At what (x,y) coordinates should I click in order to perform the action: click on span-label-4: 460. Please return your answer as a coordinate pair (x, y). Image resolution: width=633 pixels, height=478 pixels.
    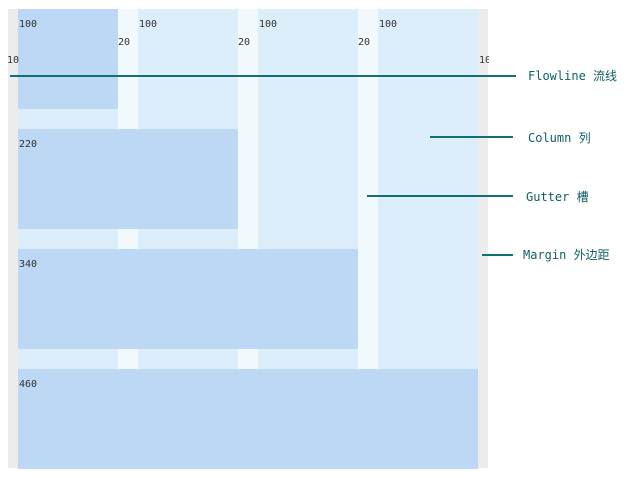
    Looking at the image, I should click on (28, 384).